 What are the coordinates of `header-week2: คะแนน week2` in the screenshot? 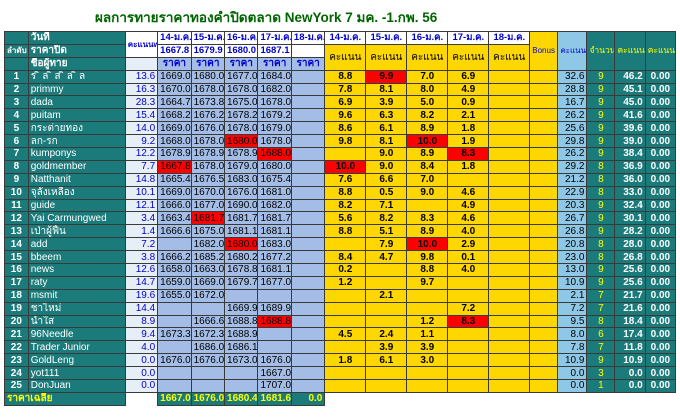 It's located at (572, 51).